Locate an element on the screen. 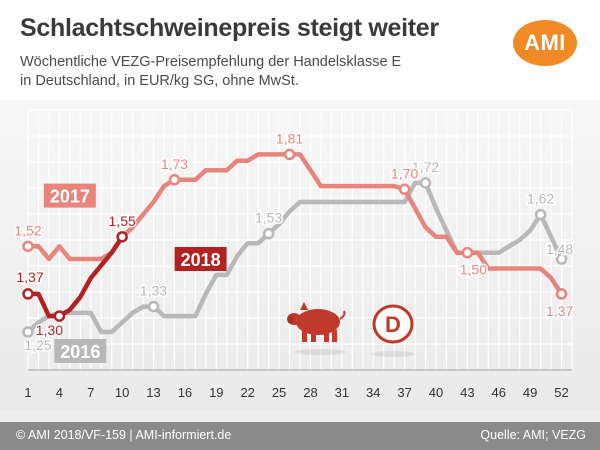  series-tag-box-2018 is located at coordinates (200, 259).